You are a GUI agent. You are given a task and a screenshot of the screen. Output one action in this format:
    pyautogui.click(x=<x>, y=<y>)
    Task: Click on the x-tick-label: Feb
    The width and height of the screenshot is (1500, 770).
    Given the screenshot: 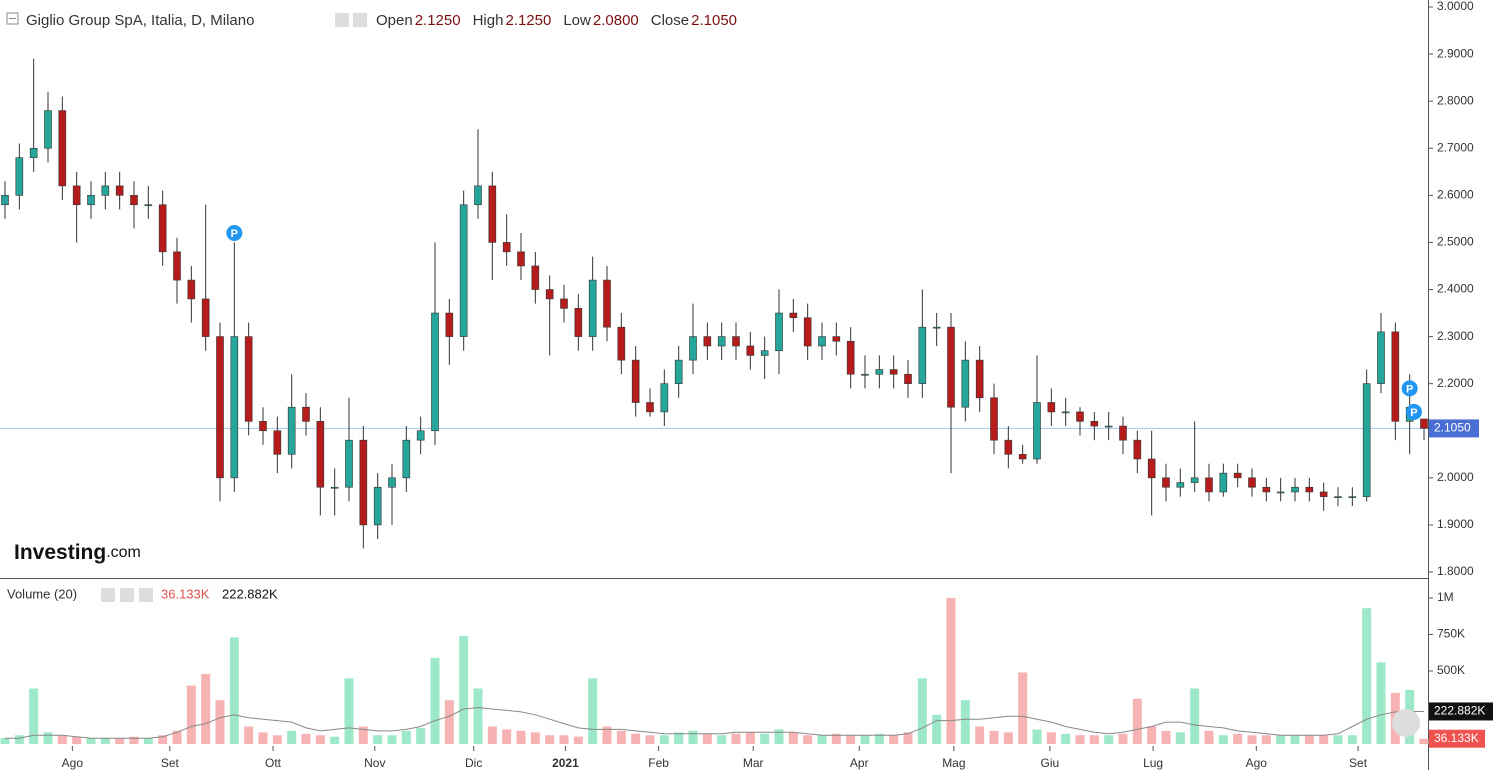 What is the action you would take?
    pyautogui.click(x=658, y=763)
    